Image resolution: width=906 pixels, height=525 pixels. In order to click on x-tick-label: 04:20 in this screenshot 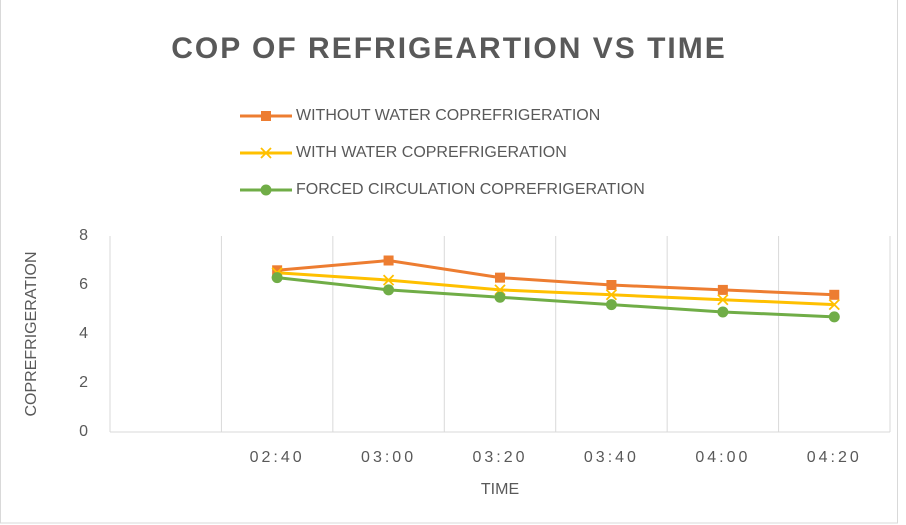, I will do `click(834, 457)`.